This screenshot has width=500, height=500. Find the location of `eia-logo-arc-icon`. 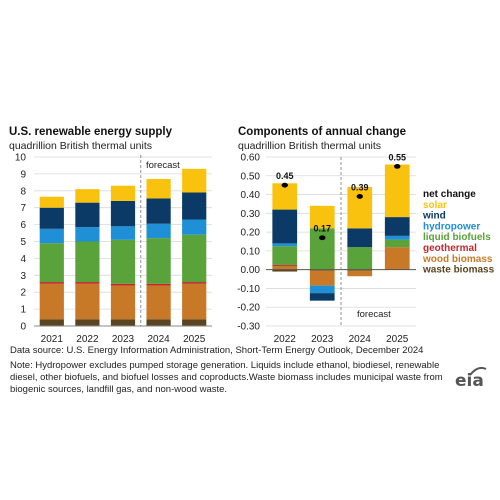

eia-logo-arc-icon is located at coordinates (478, 371).